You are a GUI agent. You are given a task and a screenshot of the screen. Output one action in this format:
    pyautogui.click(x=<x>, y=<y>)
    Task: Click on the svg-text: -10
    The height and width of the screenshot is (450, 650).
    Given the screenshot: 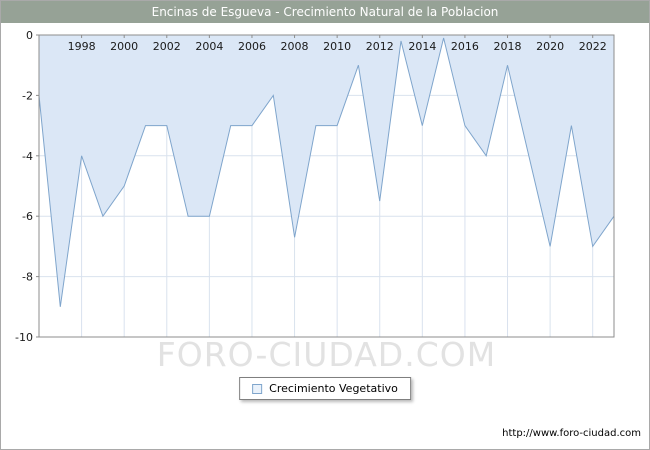 What is the action you would take?
    pyautogui.click(x=24, y=337)
    